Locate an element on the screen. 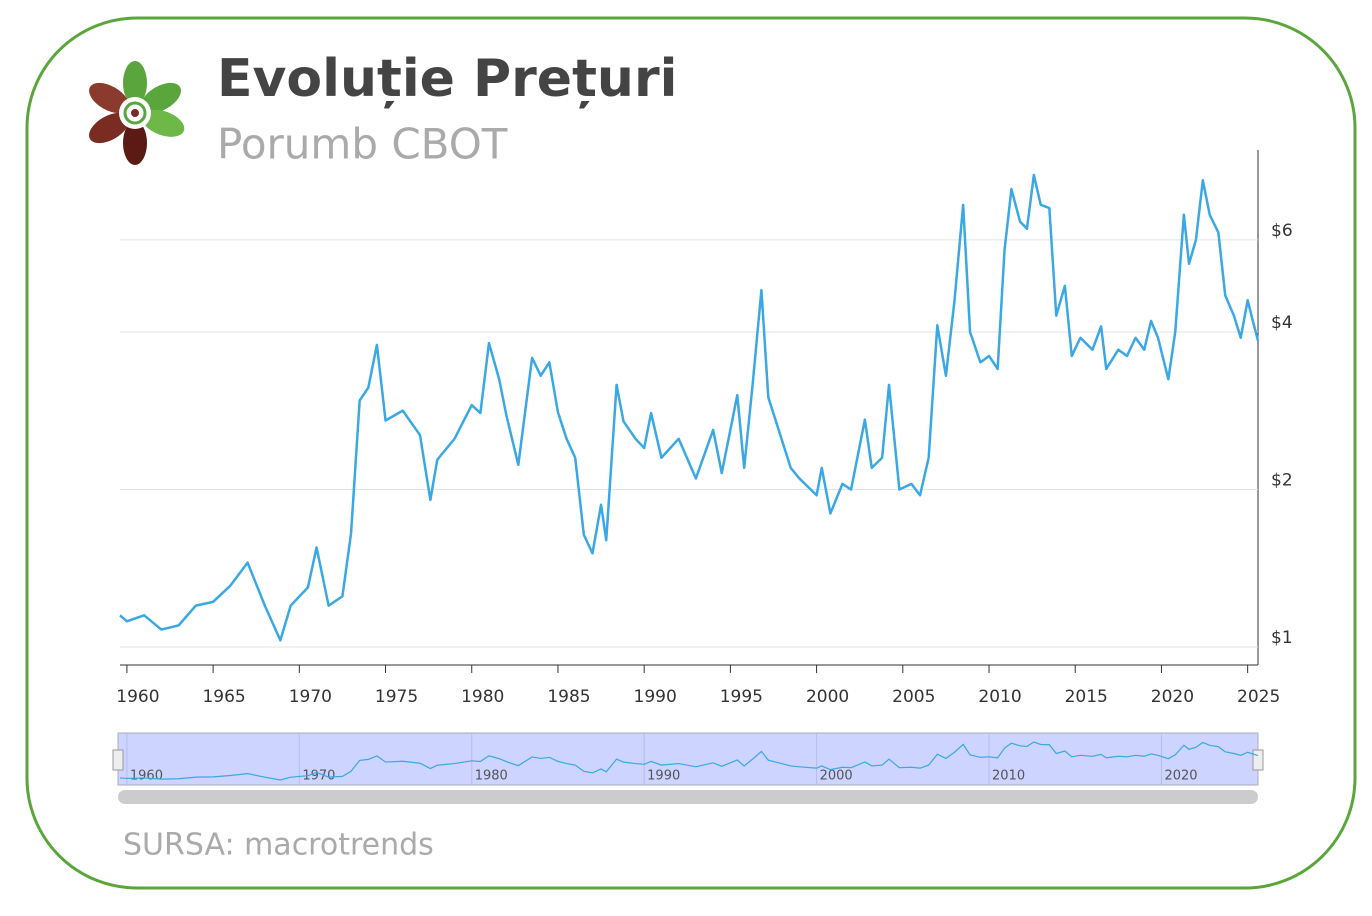 The image size is (1372, 916). x-tick-label: 1995 is located at coordinates (741, 697).